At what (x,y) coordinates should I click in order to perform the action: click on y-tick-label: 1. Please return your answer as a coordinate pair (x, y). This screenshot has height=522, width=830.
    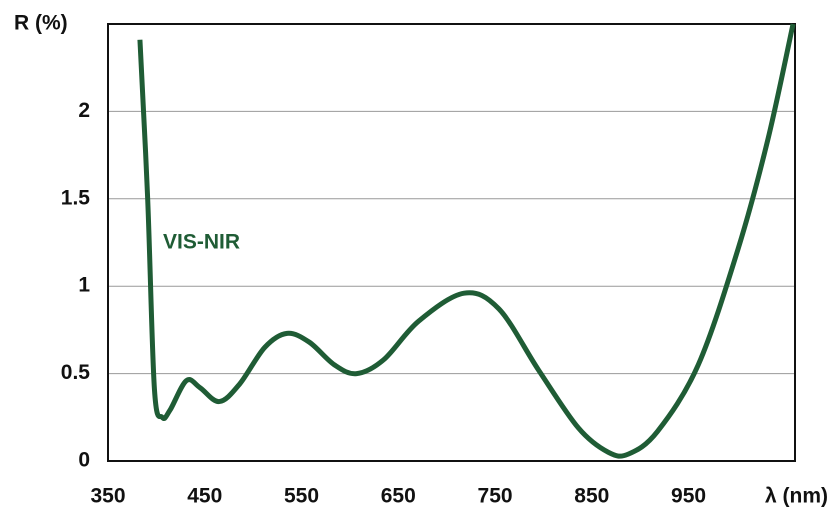
    Looking at the image, I should click on (84, 285).